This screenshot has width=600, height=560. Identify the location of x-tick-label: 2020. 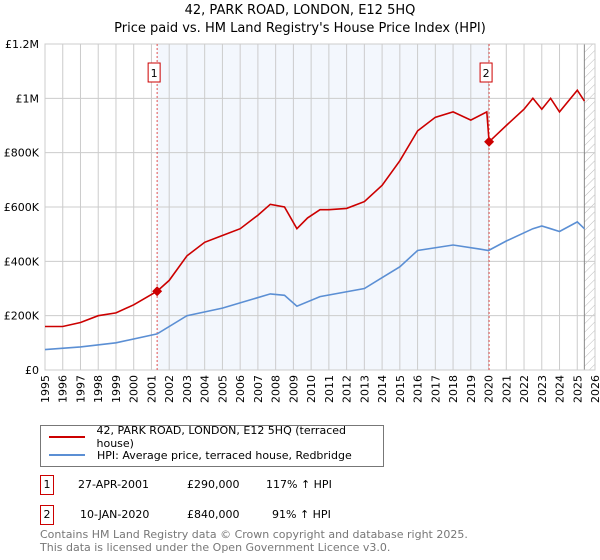
(489, 389).